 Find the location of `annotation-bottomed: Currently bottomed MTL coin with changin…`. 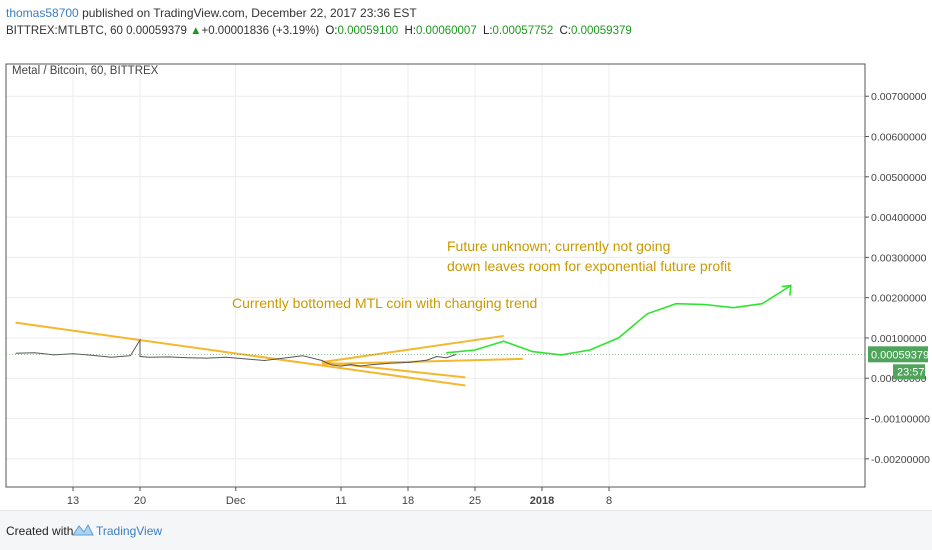

annotation-bottomed: Currently bottomed MTL coin with changin… is located at coordinates (384, 303).